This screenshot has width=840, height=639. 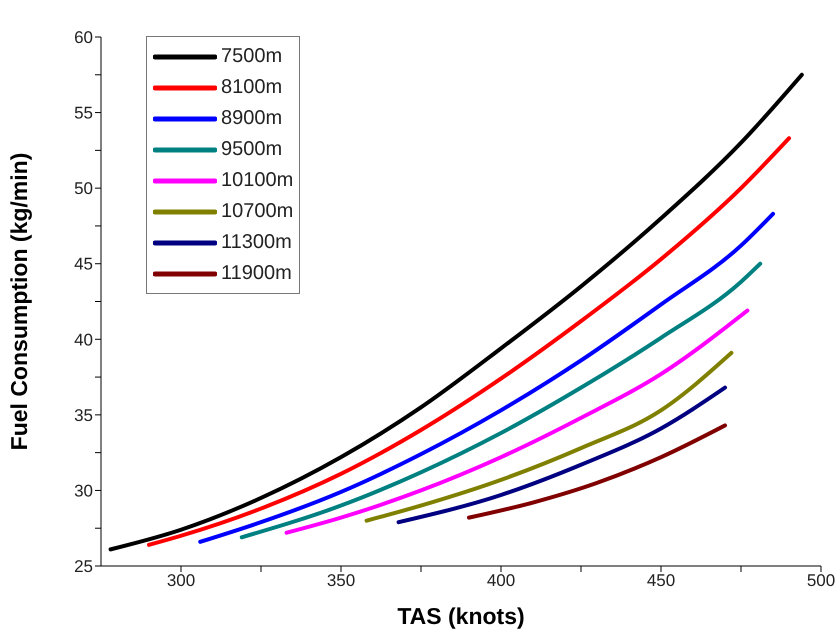 What do you see at coordinates (257, 180) in the screenshot?
I see `legend-label: 10100m` at bounding box center [257, 180].